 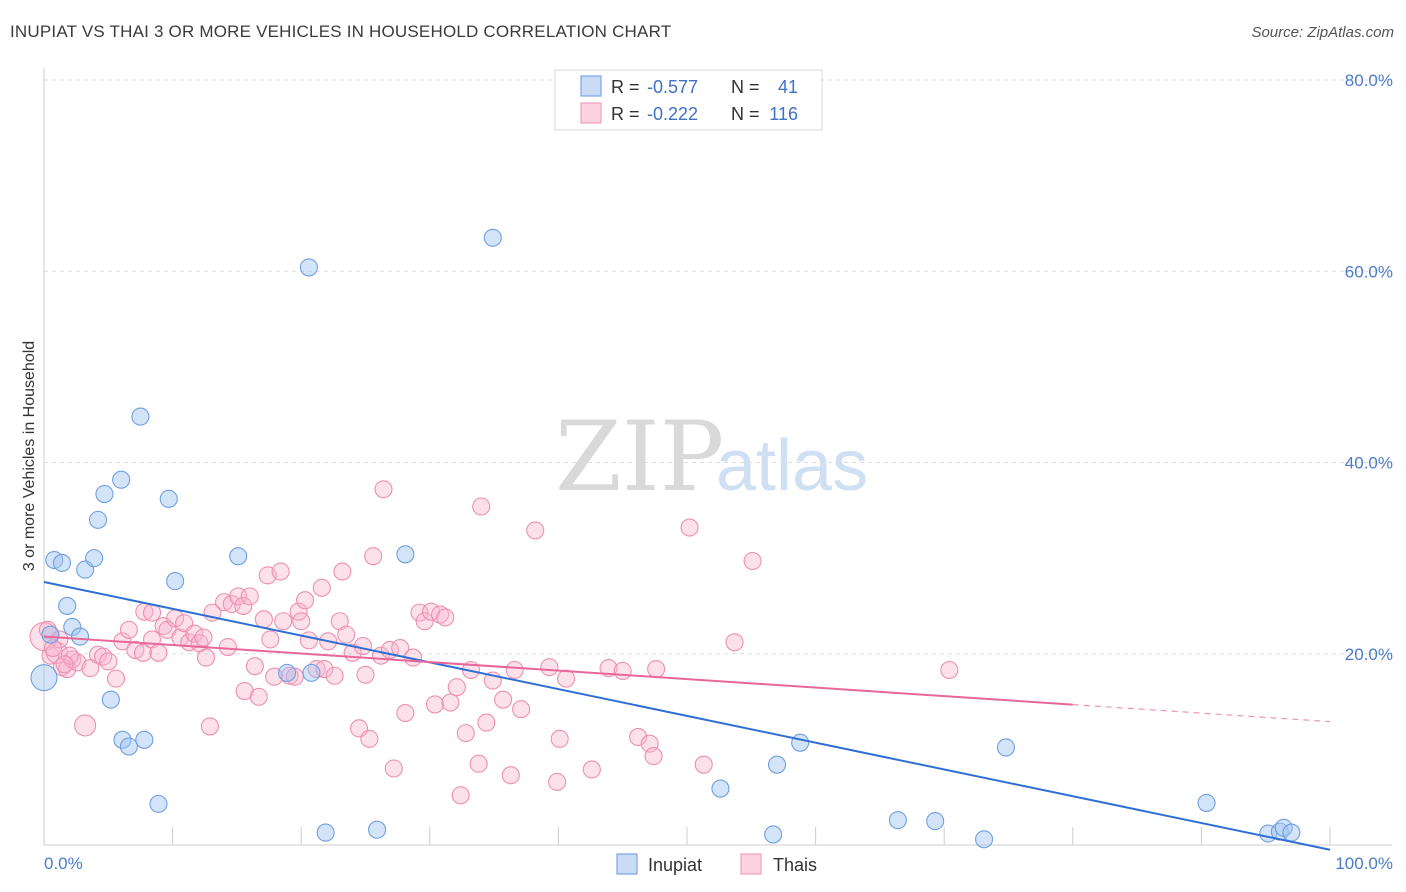 I want to click on legend-r-value-inupiat: -0.577, so click(x=672, y=87).